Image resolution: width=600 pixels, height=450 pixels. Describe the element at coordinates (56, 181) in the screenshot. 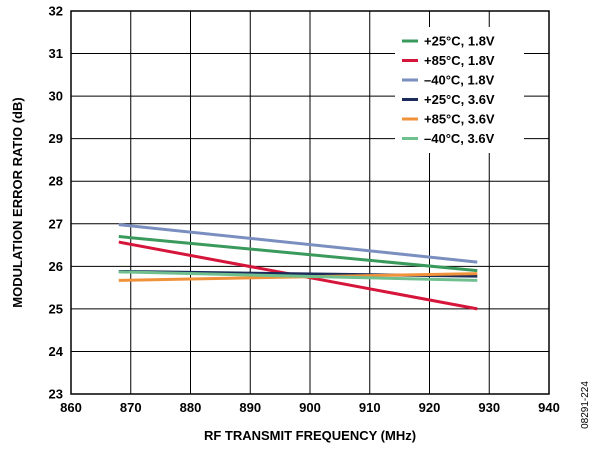

I see `y-tick-label: 28` at that location.